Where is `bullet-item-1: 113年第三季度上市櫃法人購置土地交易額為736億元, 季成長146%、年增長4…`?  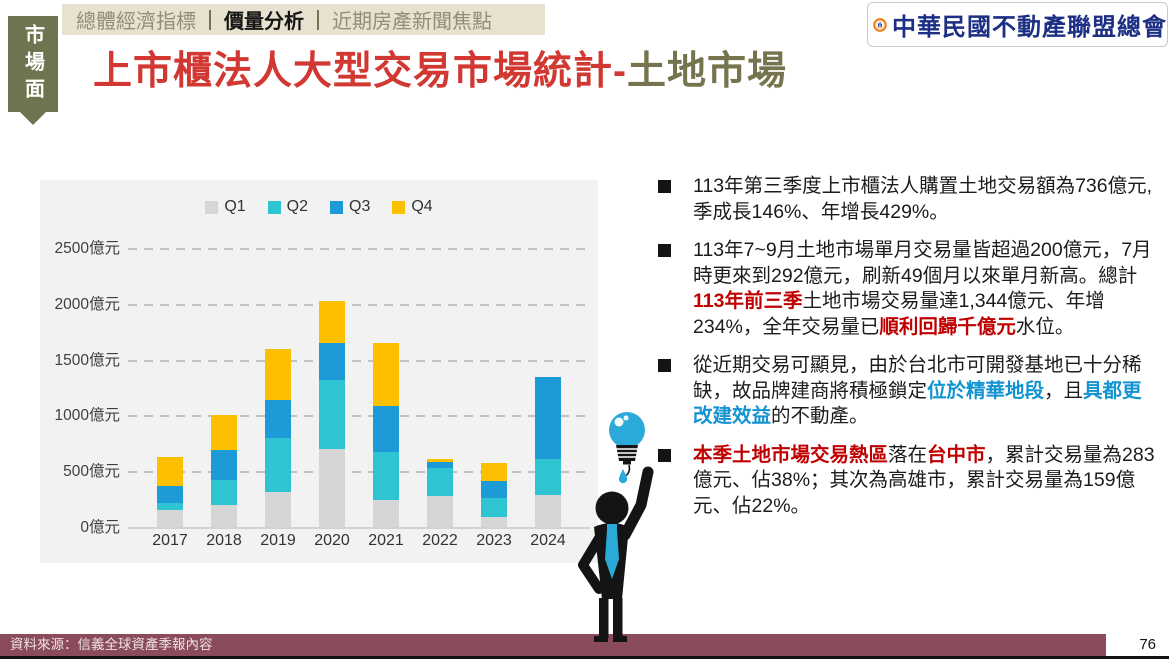 bullet-item-1: 113年第三季度上市櫃法人購置土地交易額為736億元, 季成長146%、年增長4… is located at coordinates (906, 199).